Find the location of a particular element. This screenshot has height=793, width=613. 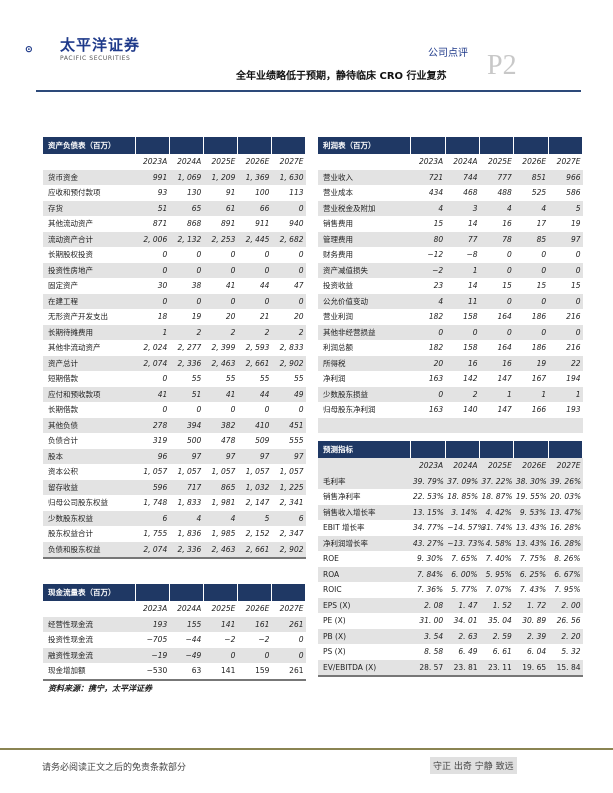

row-label: 长期待摊费用 is located at coordinates (89, 332).